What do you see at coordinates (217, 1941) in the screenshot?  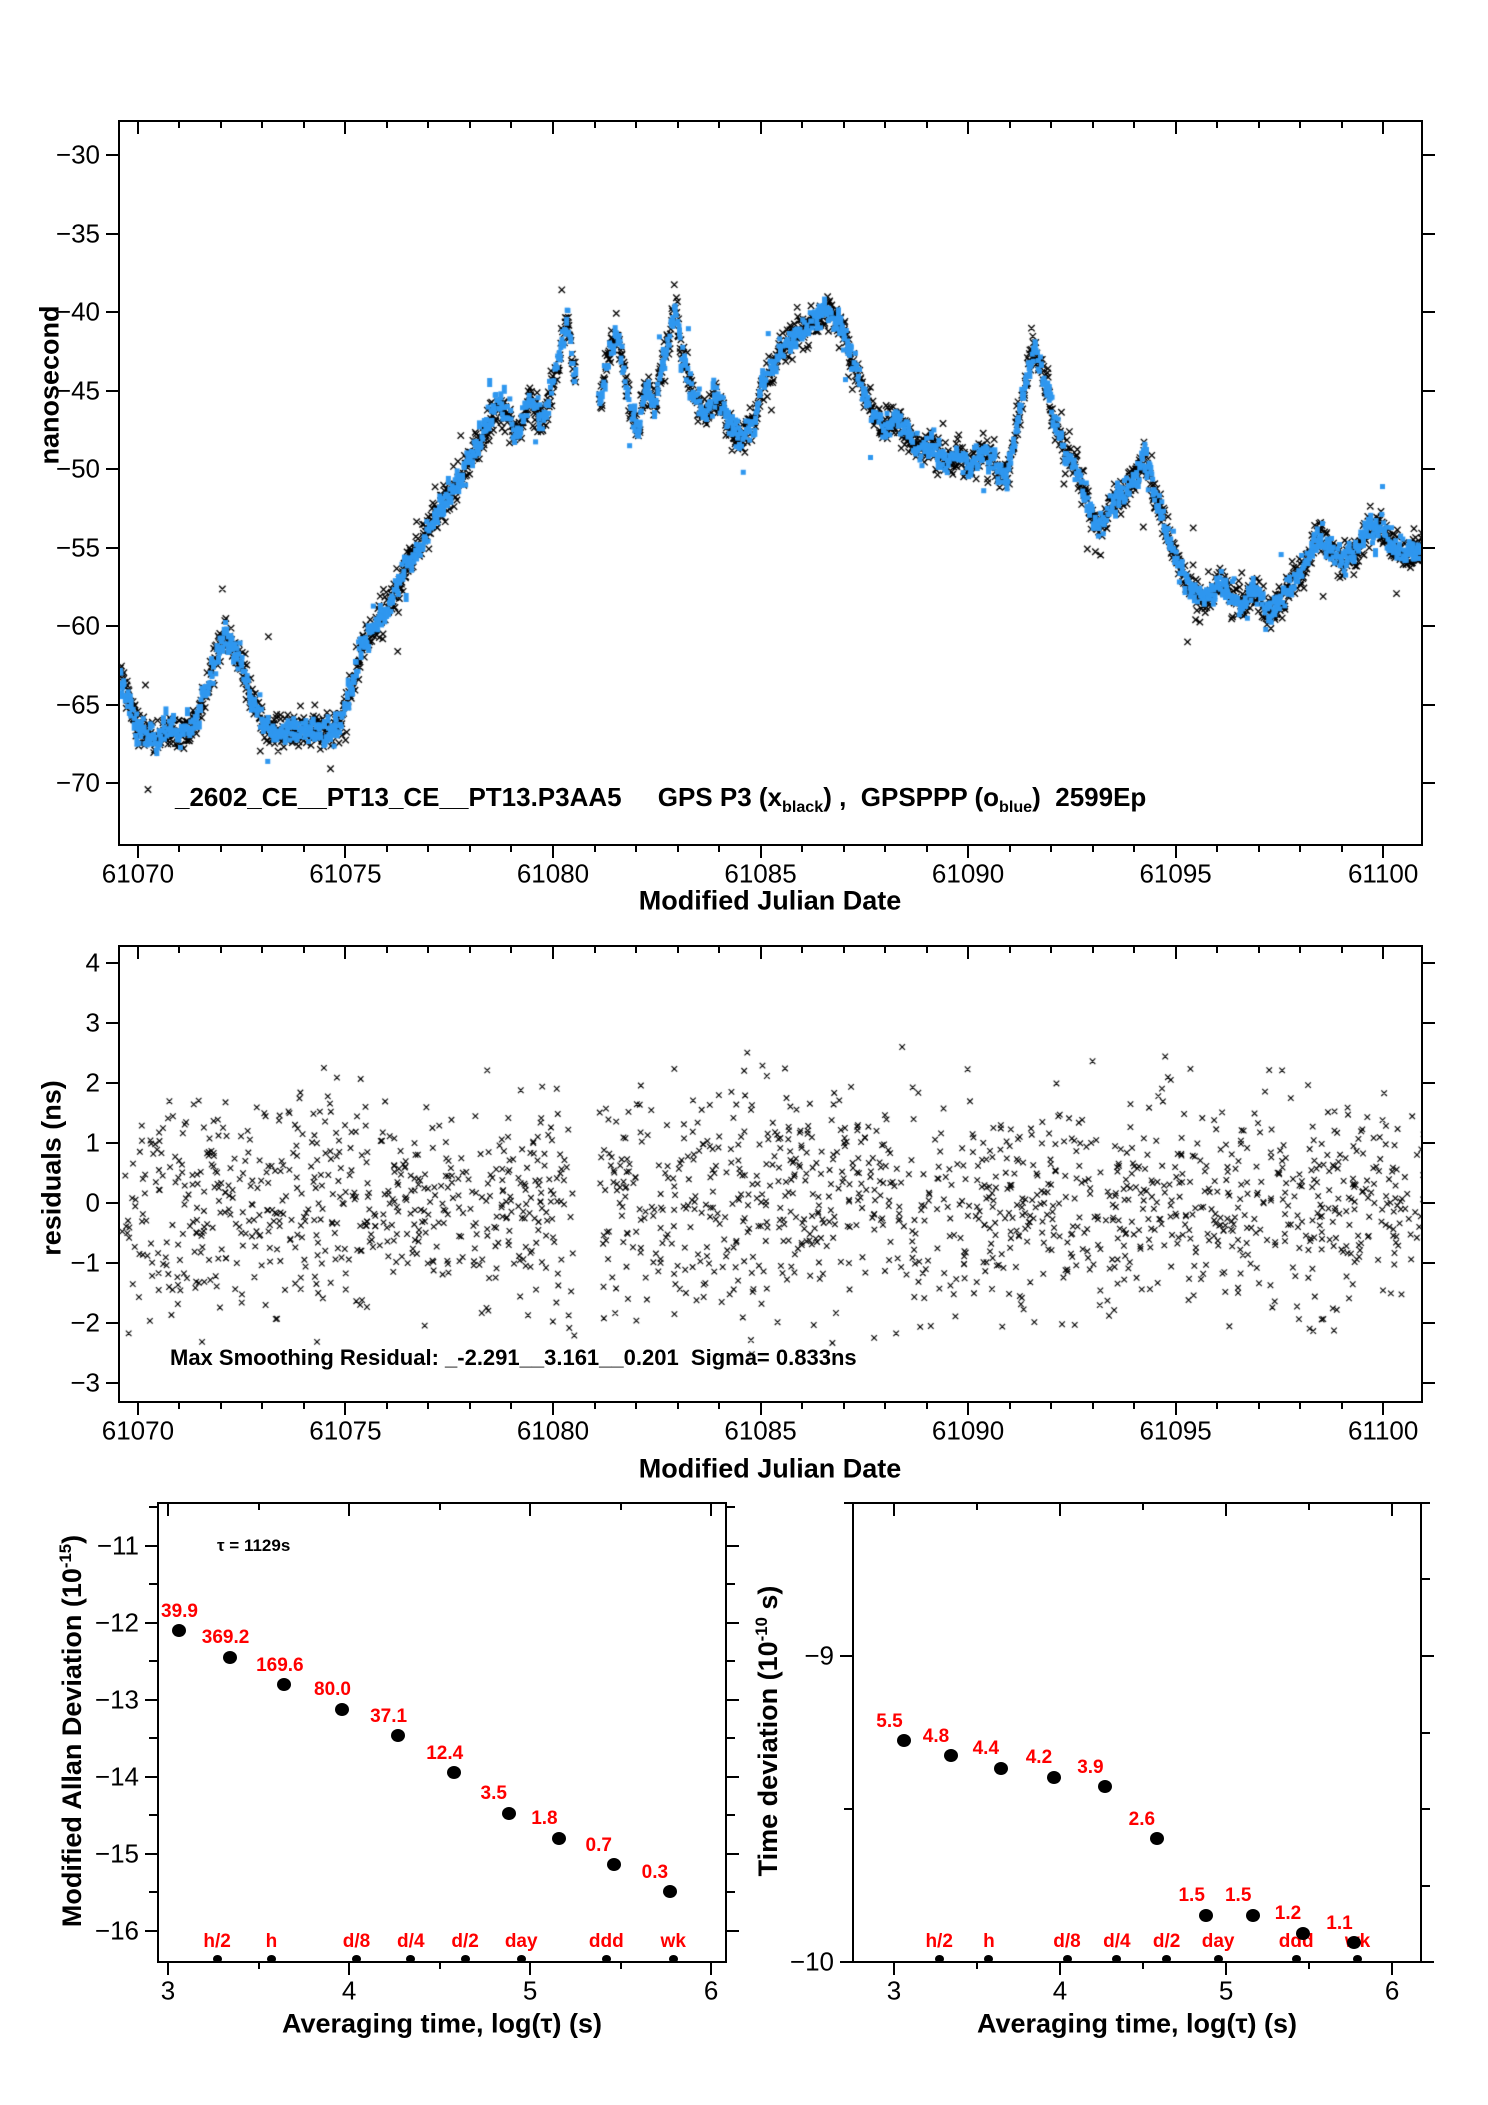 I see `time-marker-label: h/2` at bounding box center [217, 1941].